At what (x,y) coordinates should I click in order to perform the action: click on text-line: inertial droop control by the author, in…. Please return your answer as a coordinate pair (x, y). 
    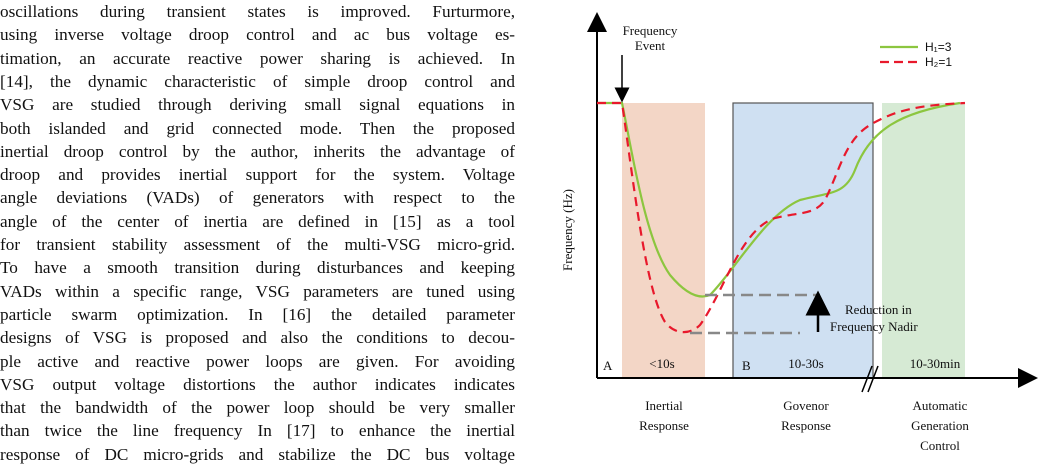
    Looking at the image, I should click on (257, 151).